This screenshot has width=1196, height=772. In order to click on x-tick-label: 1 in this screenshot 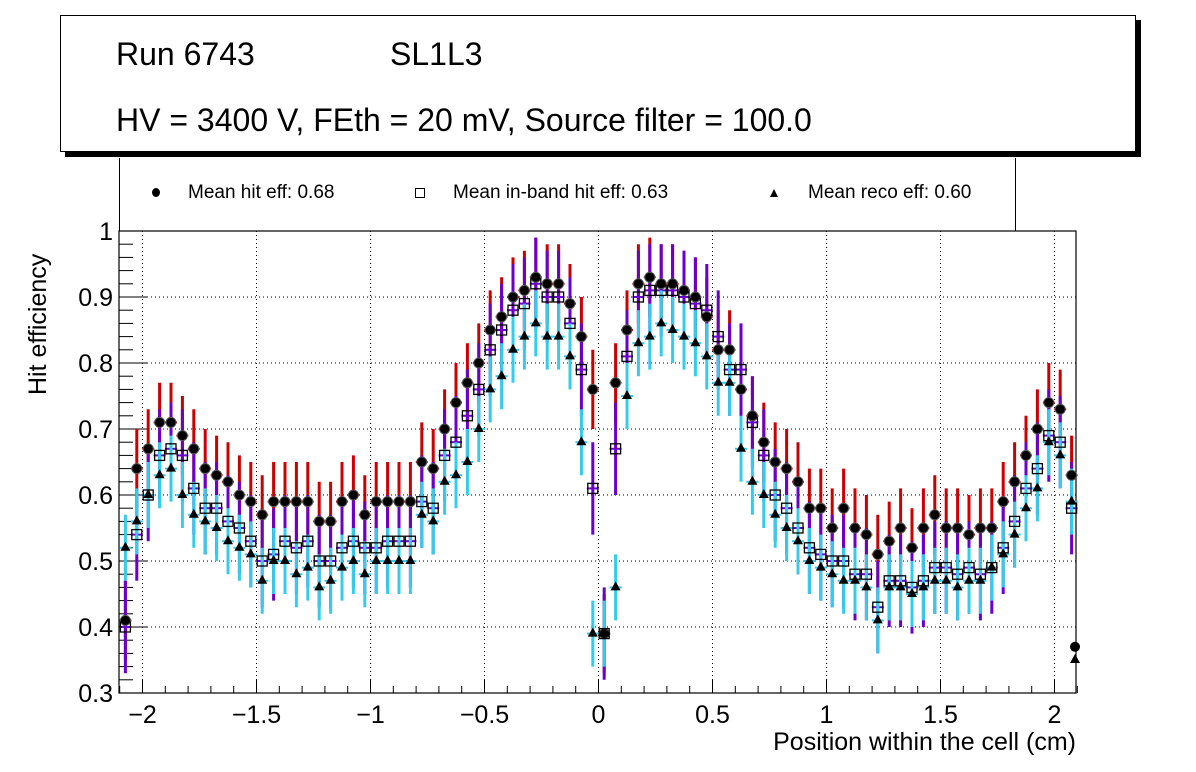, I will do `click(827, 715)`.